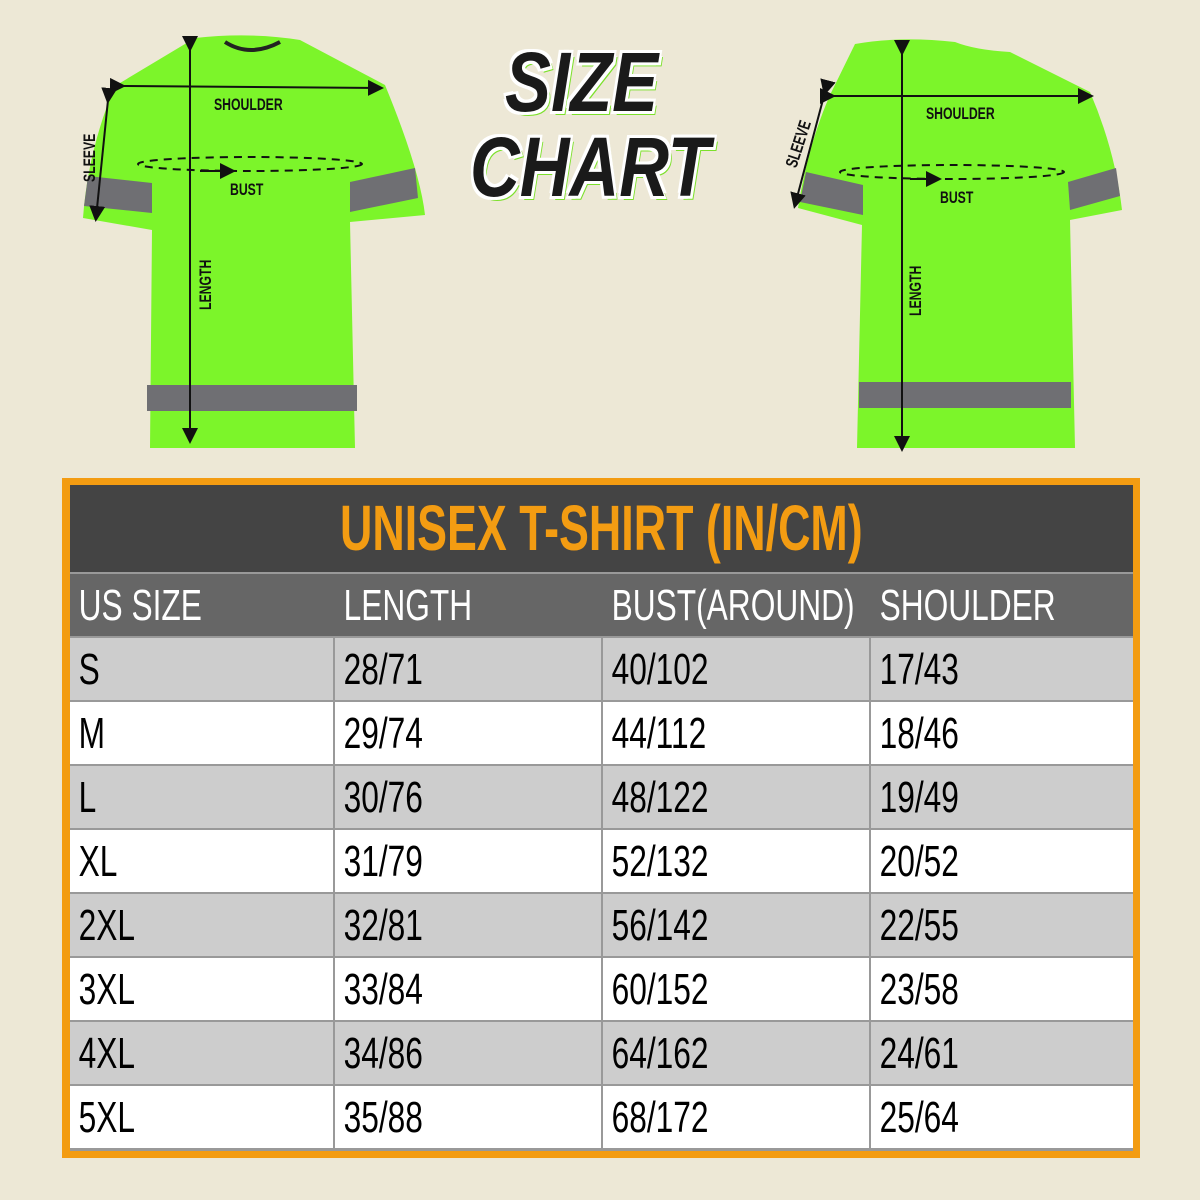 The width and height of the screenshot is (1200, 1200). What do you see at coordinates (582, 82) in the screenshot?
I see `size-heading-line1: SIZE` at bounding box center [582, 82].